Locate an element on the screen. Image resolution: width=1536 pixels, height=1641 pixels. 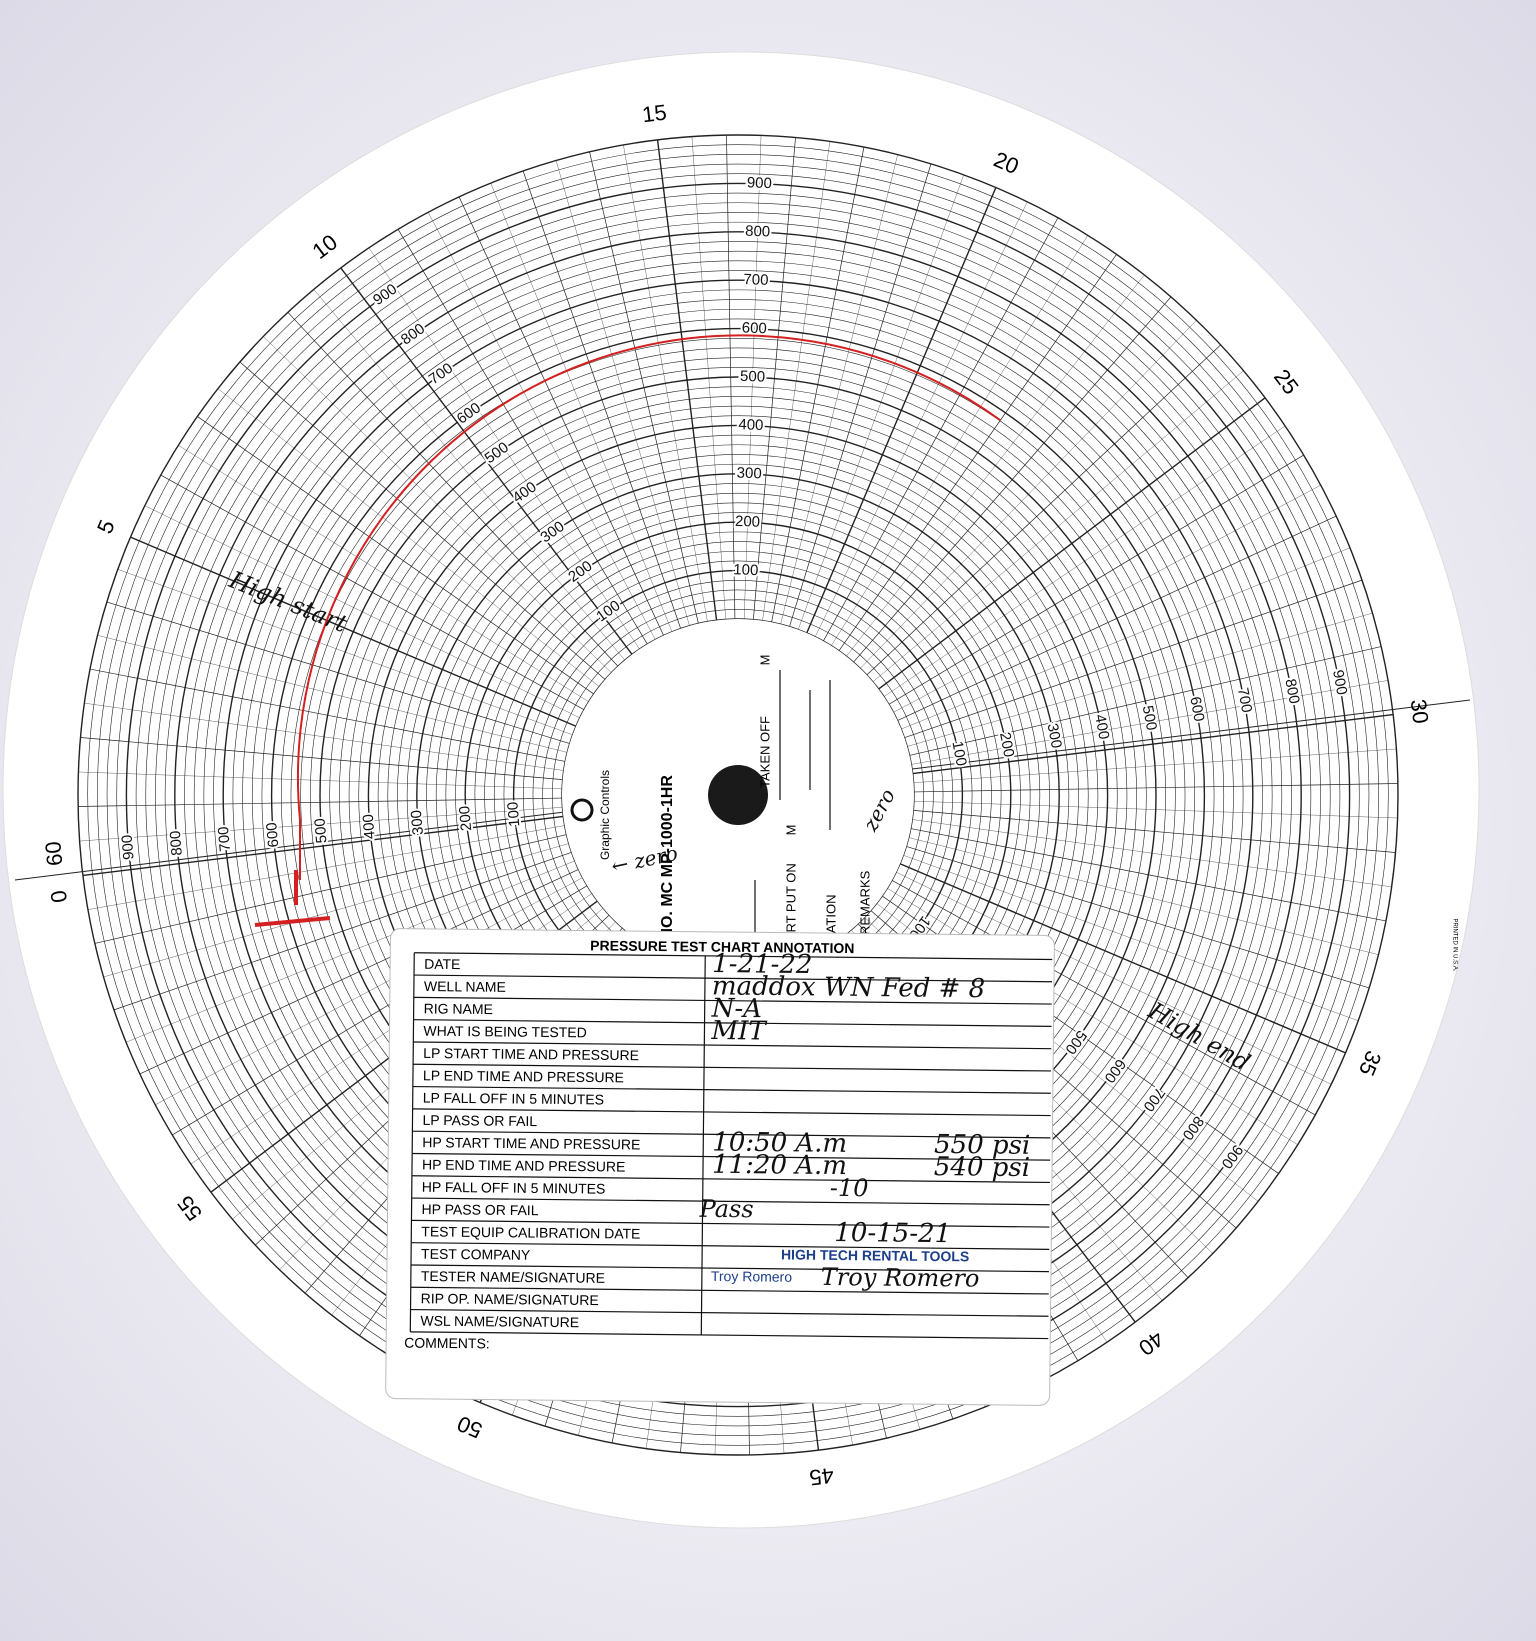
minute-label: 30 is located at coordinates (1420, 711).